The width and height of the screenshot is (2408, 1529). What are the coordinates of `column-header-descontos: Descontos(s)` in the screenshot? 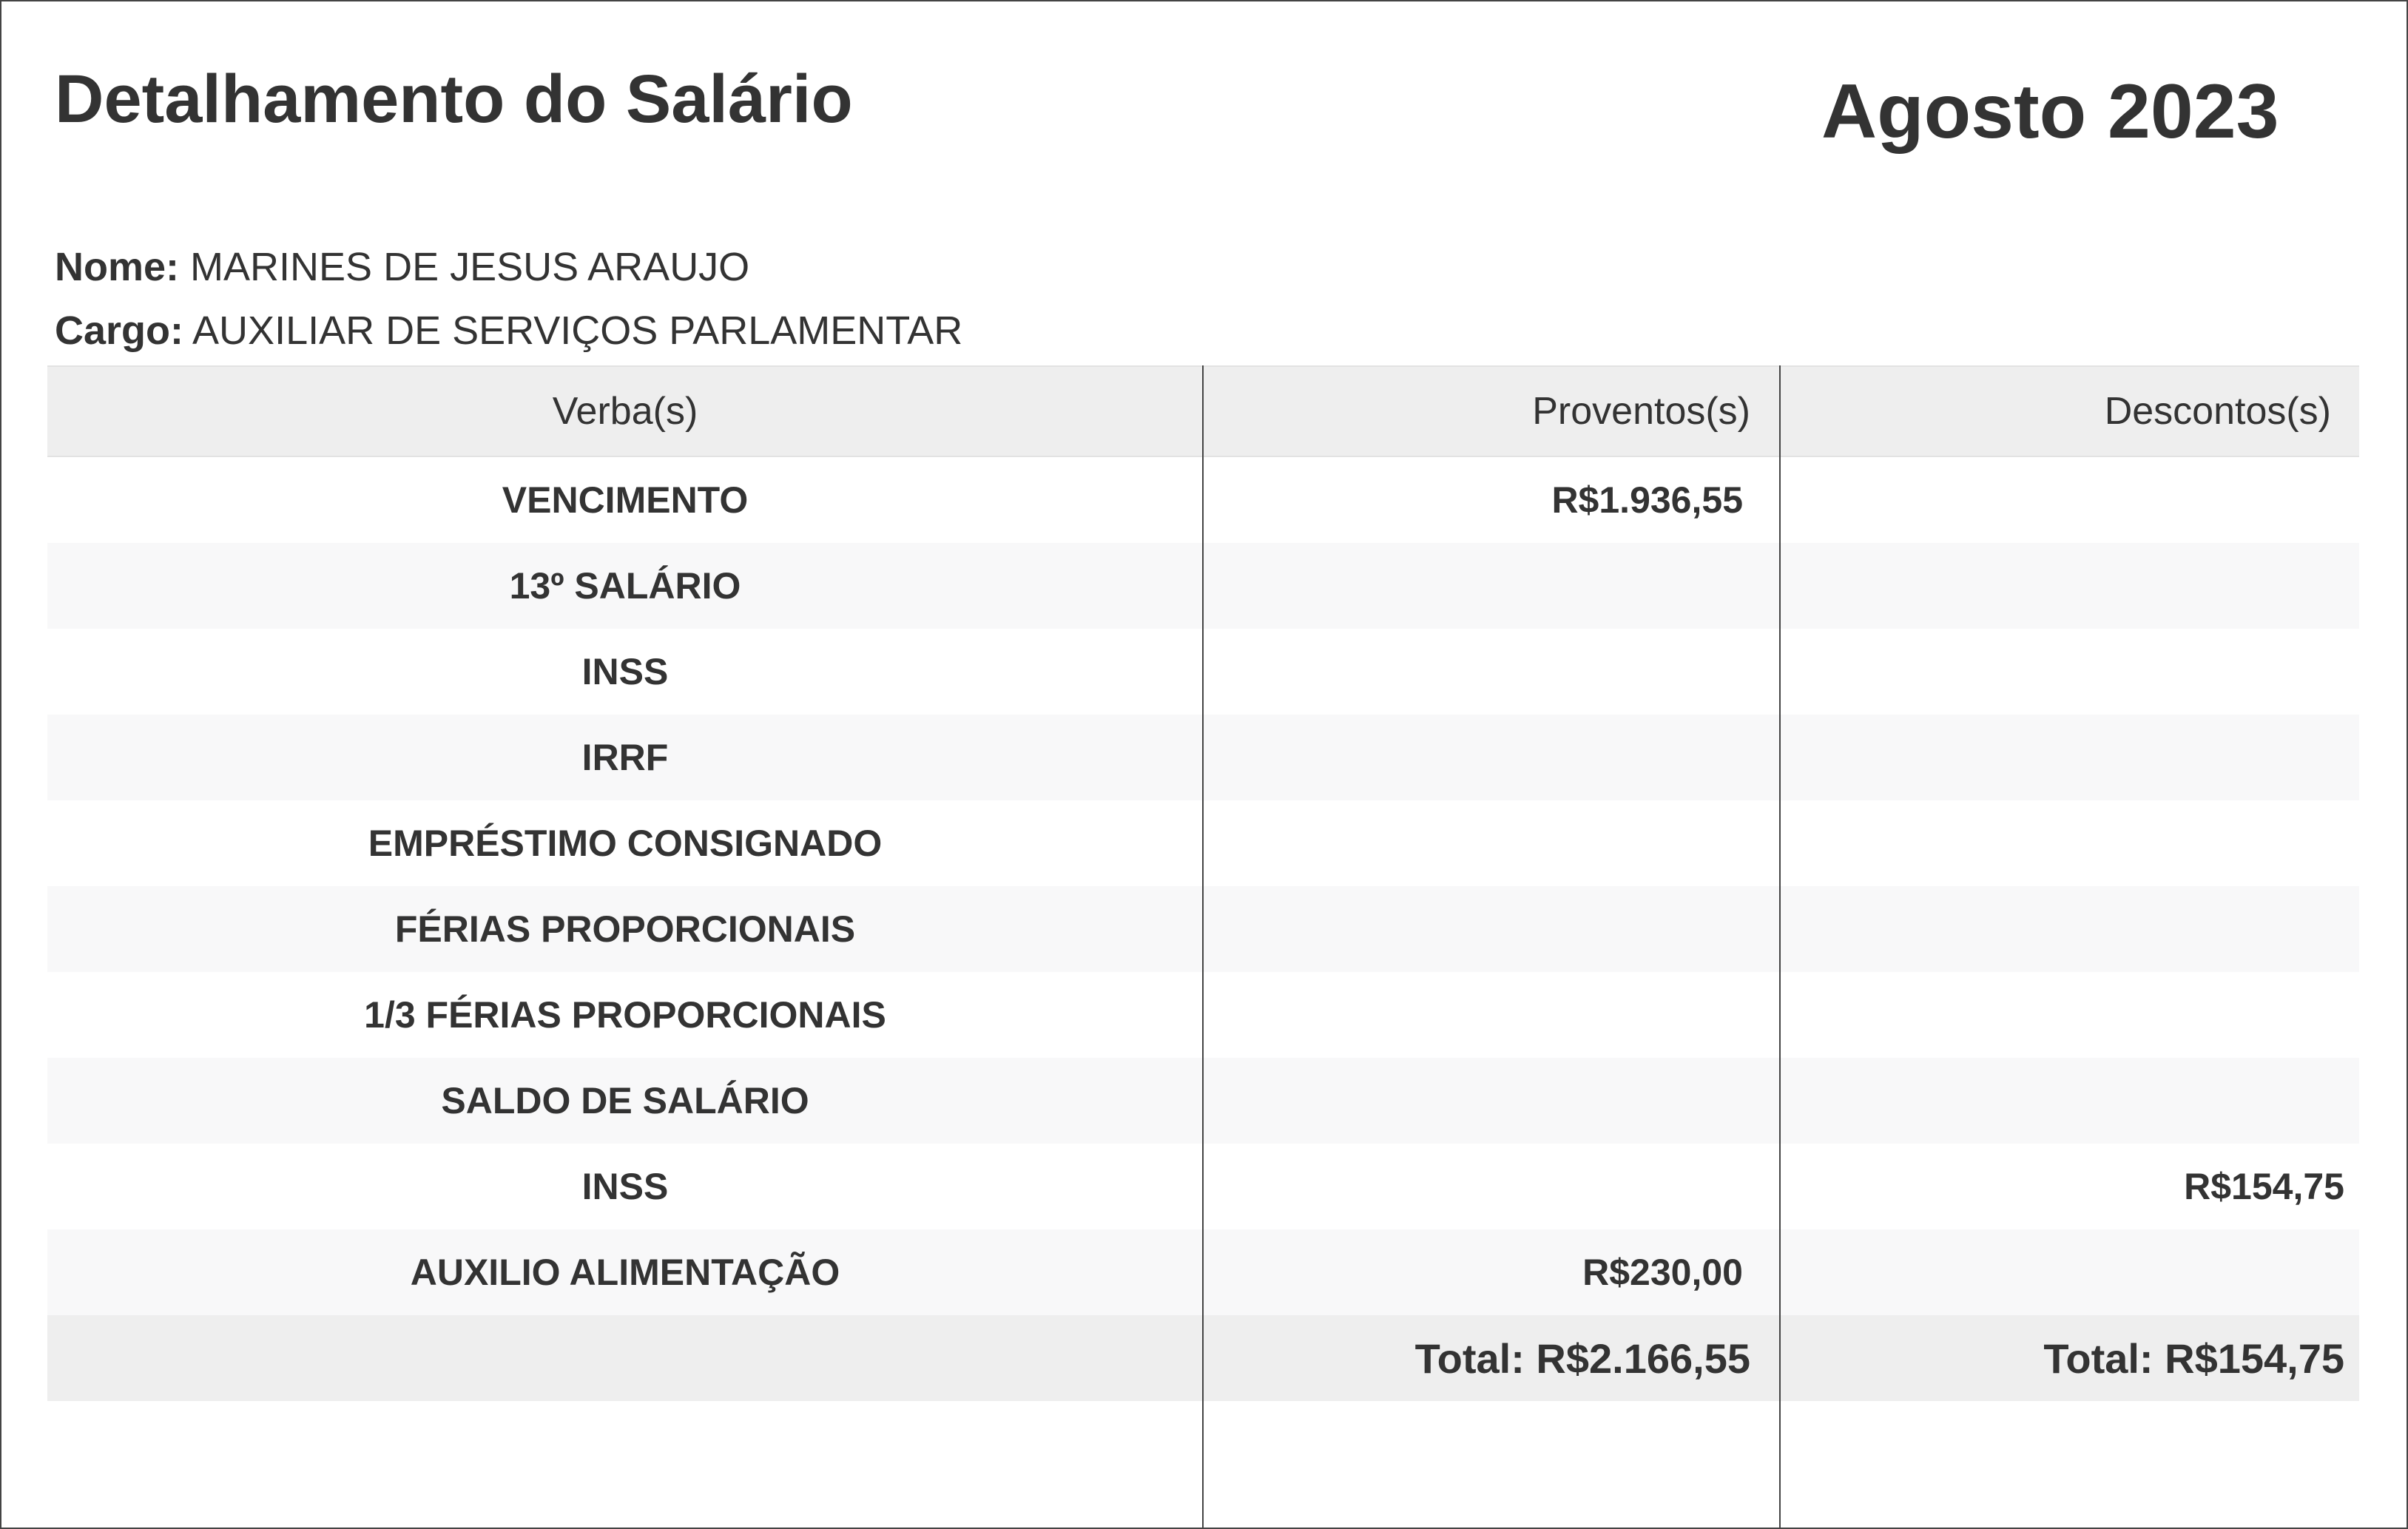 It's located at (2217, 411).